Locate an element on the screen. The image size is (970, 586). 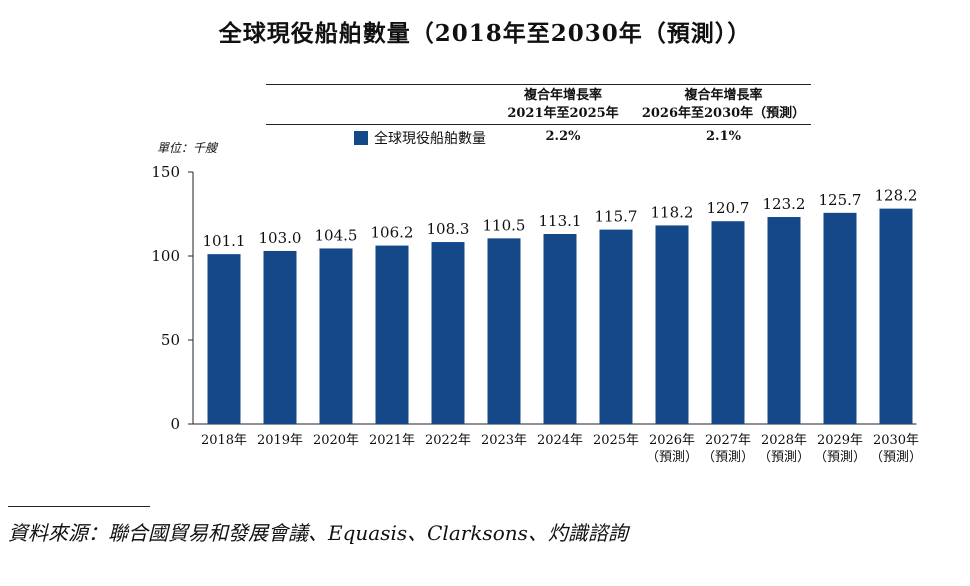
cagr-col1-header-line1: 複合年增長率 is located at coordinates (562, 95).